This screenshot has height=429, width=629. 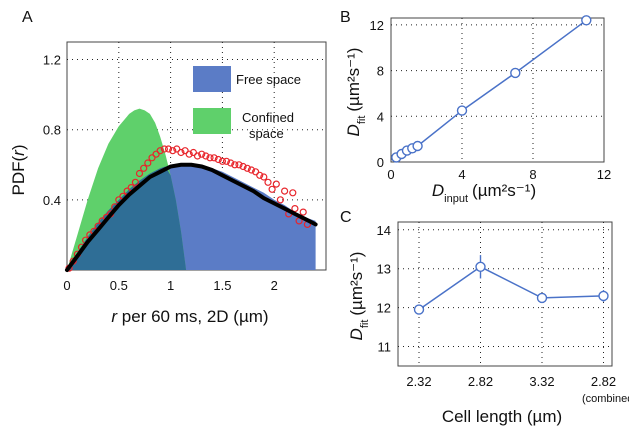 I want to click on panel-a-x-axis-label: r per 60 ms, 2D (µm), so click(x=189, y=316).